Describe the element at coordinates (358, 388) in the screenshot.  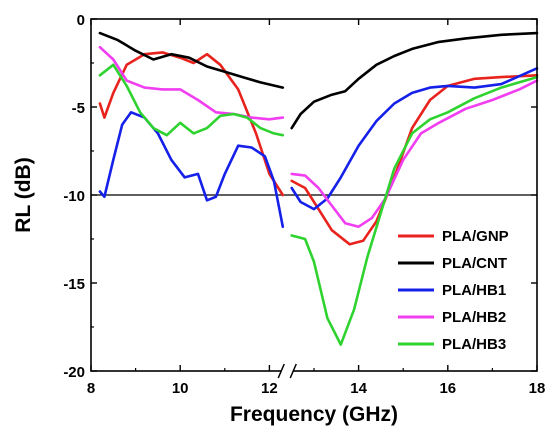
I see `x-tick-label: 14` at that location.